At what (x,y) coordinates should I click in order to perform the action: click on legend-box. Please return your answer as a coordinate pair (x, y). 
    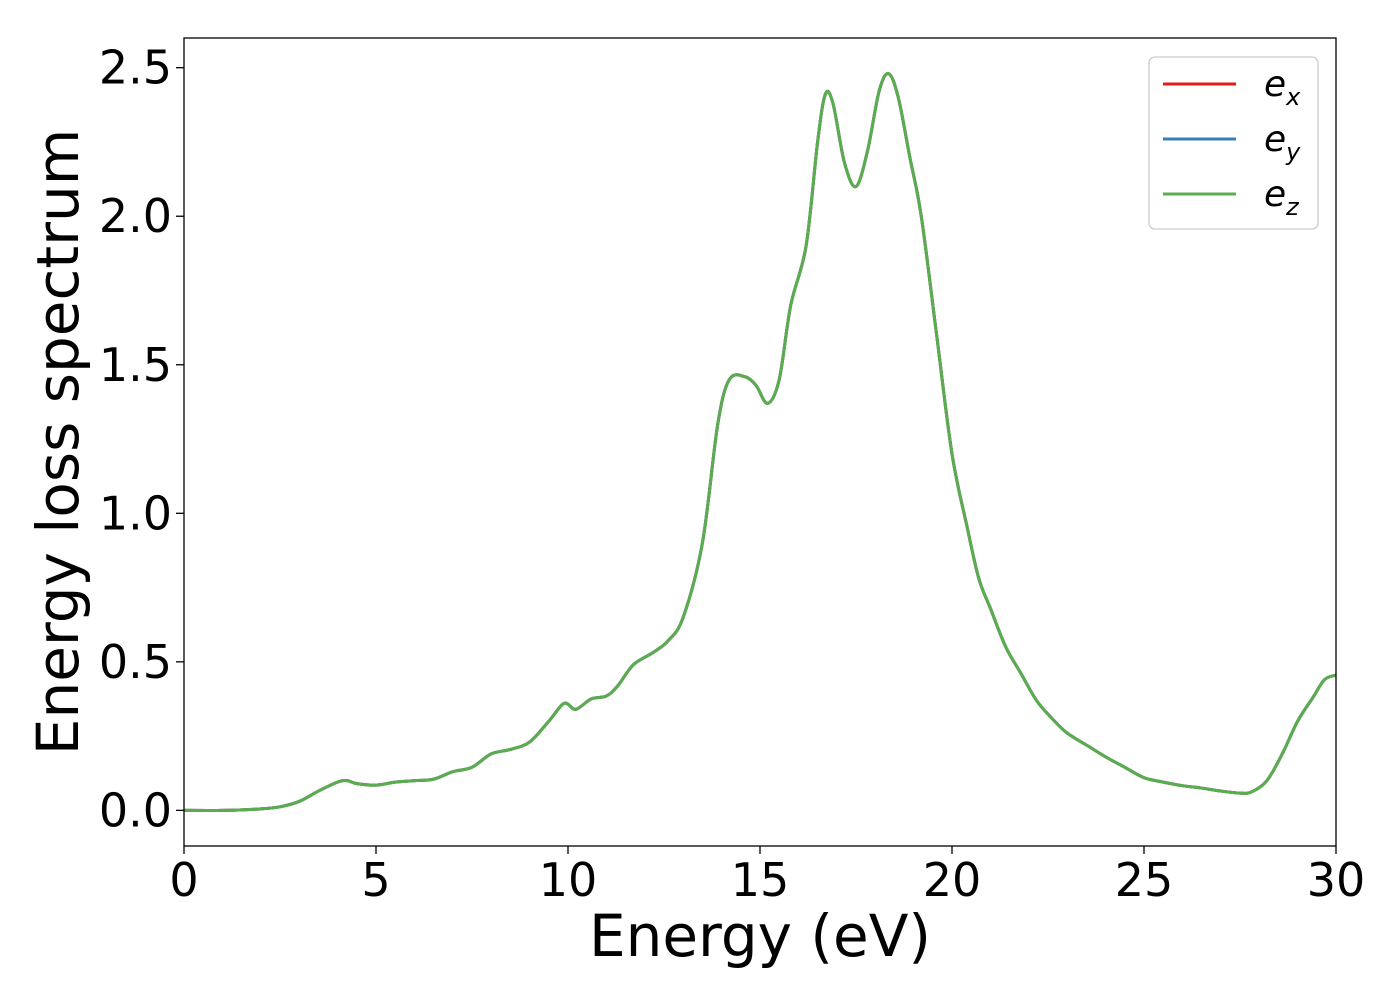
    Looking at the image, I should click on (1233, 143).